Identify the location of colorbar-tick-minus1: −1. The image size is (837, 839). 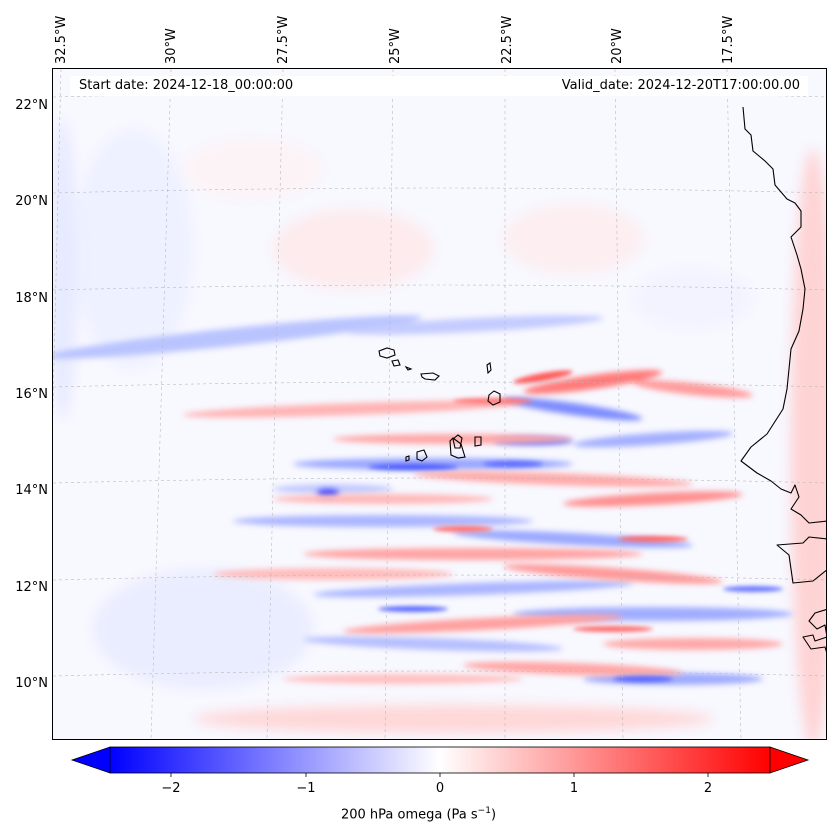
(306, 788).